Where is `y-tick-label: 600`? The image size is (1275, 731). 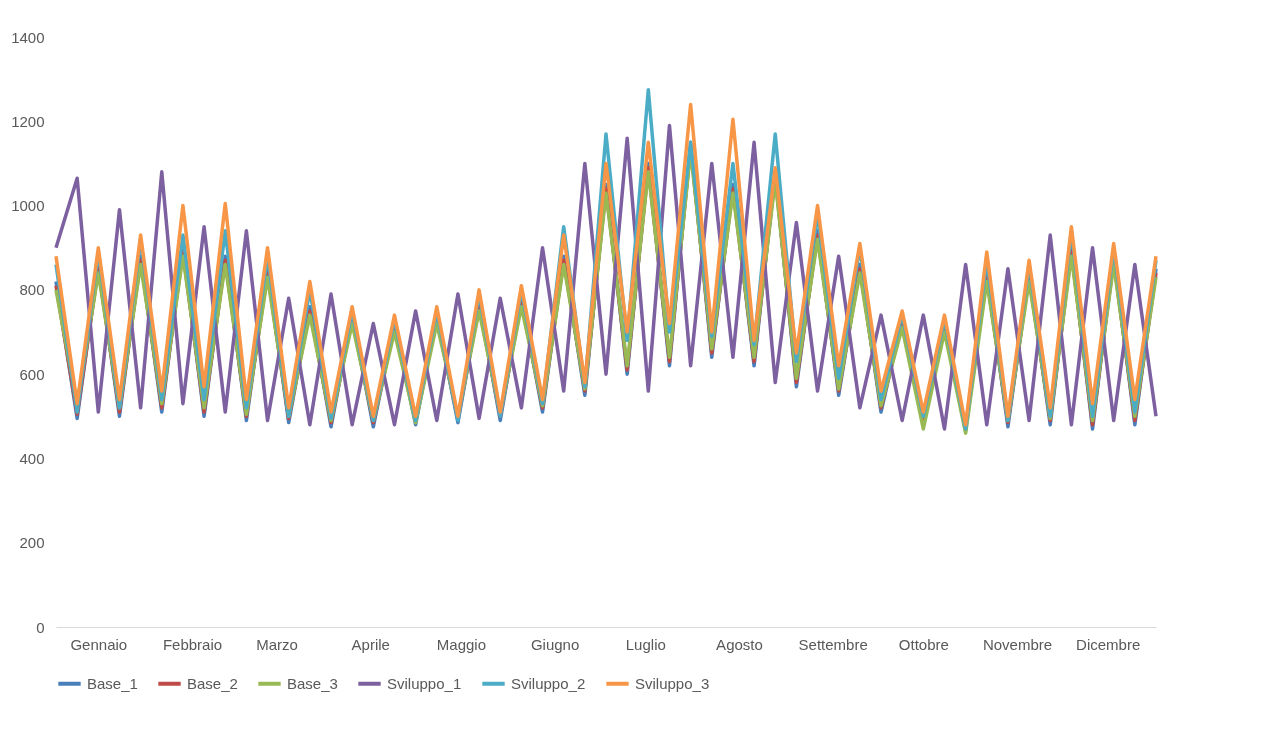 y-tick-label: 600 is located at coordinates (32, 374).